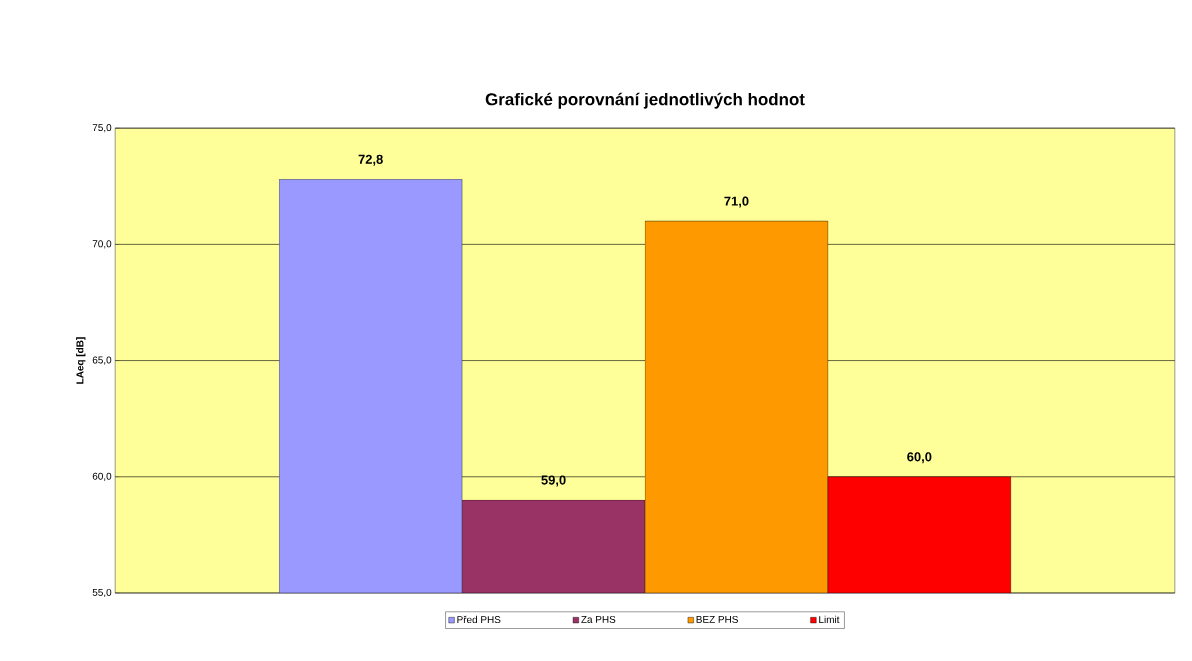 This screenshot has height=661, width=1192. Describe the element at coordinates (919, 458) in the screenshot. I see `data-label: 60,0` at that location.